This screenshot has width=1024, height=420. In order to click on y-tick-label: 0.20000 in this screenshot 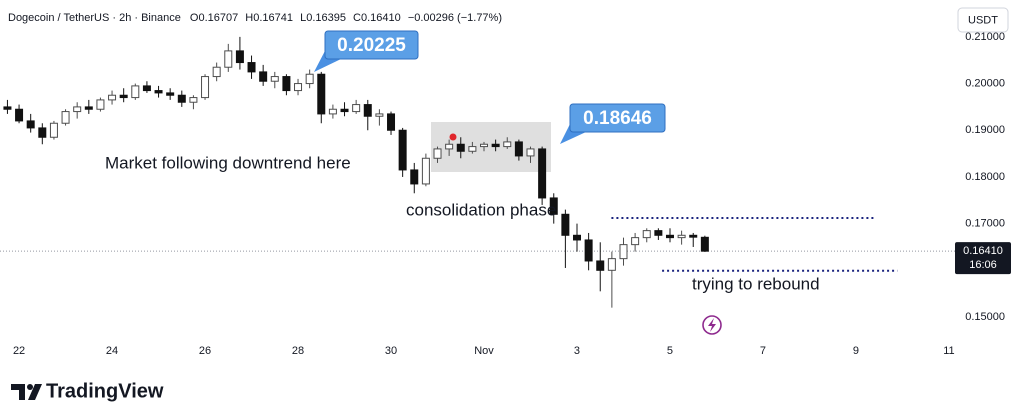, I will do `click(985, 83)`.